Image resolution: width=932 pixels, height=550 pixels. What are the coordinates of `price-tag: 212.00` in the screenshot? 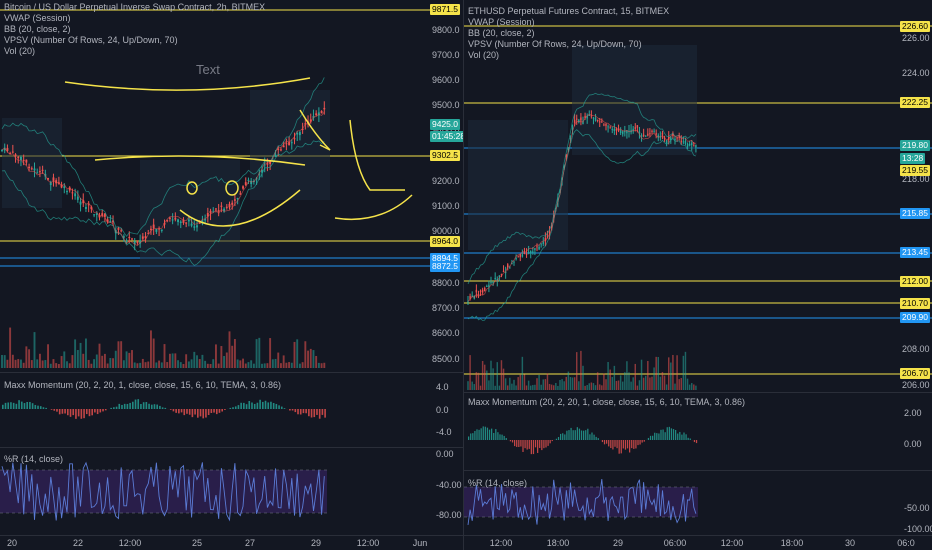 It's located at (915, 281).